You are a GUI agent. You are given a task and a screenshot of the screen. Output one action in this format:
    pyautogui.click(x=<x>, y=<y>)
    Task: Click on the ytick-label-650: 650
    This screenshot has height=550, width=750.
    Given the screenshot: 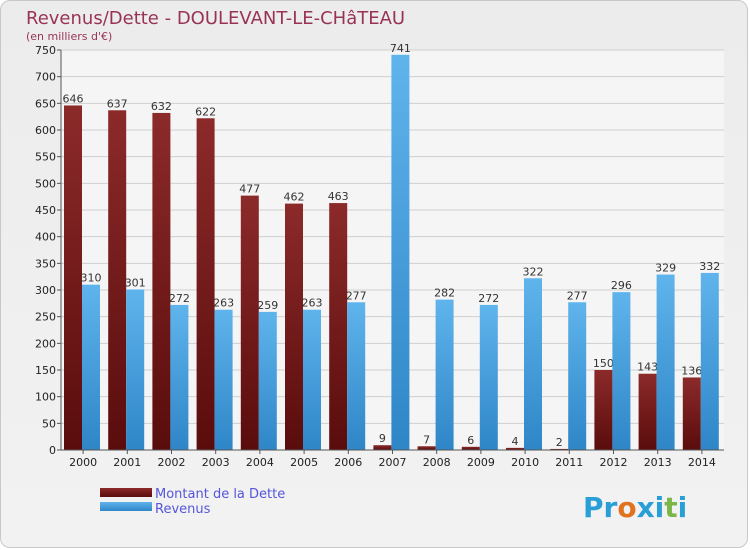 What is the action you would take?
    pyautogui.click(x=45, y=103)
    